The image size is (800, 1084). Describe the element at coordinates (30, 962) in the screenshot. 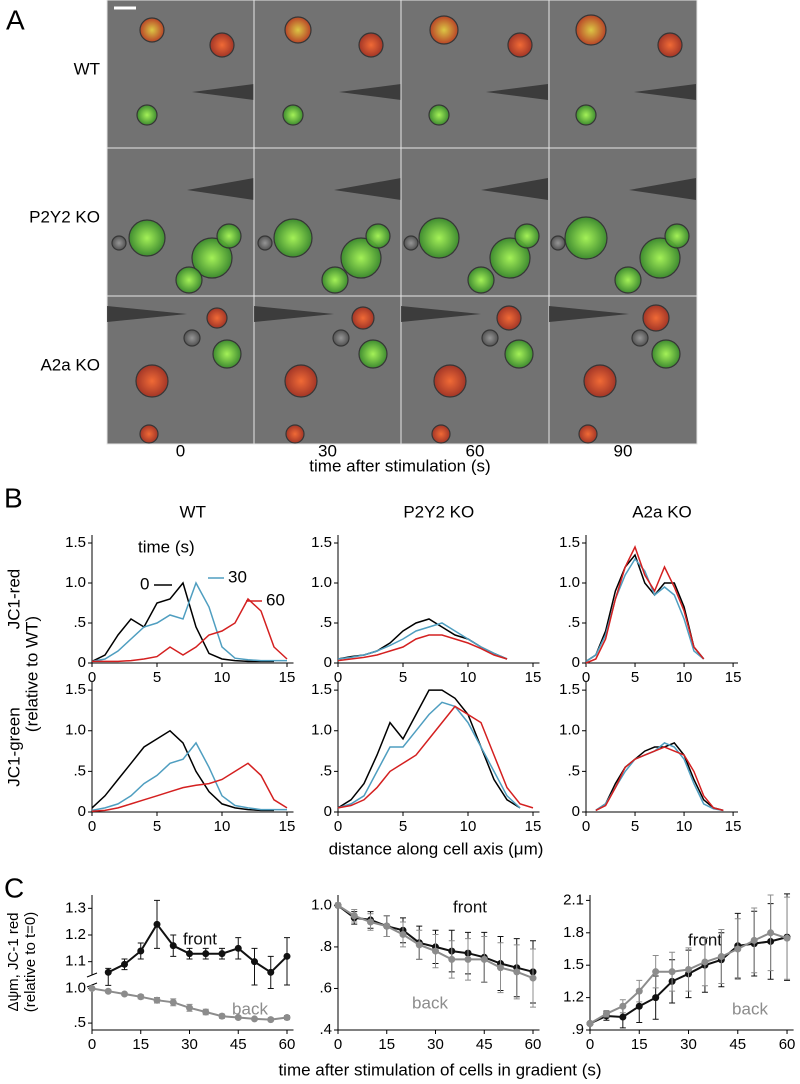

I see `y-axis-label: (relative to t=0)` at that location.